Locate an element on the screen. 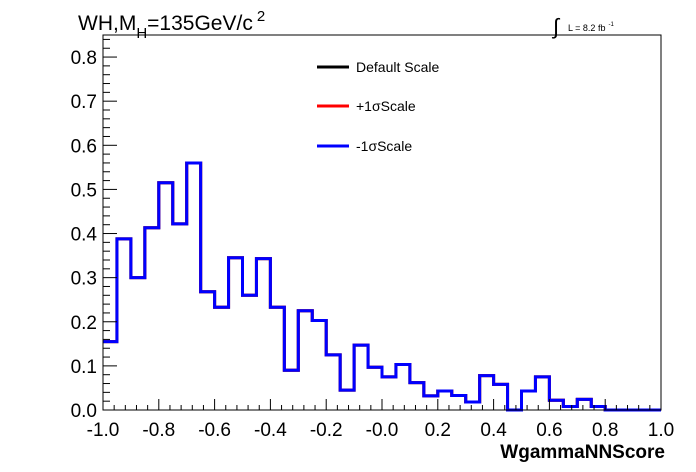  y-tick-label: 0.3 is located at coordinates (84, 279).